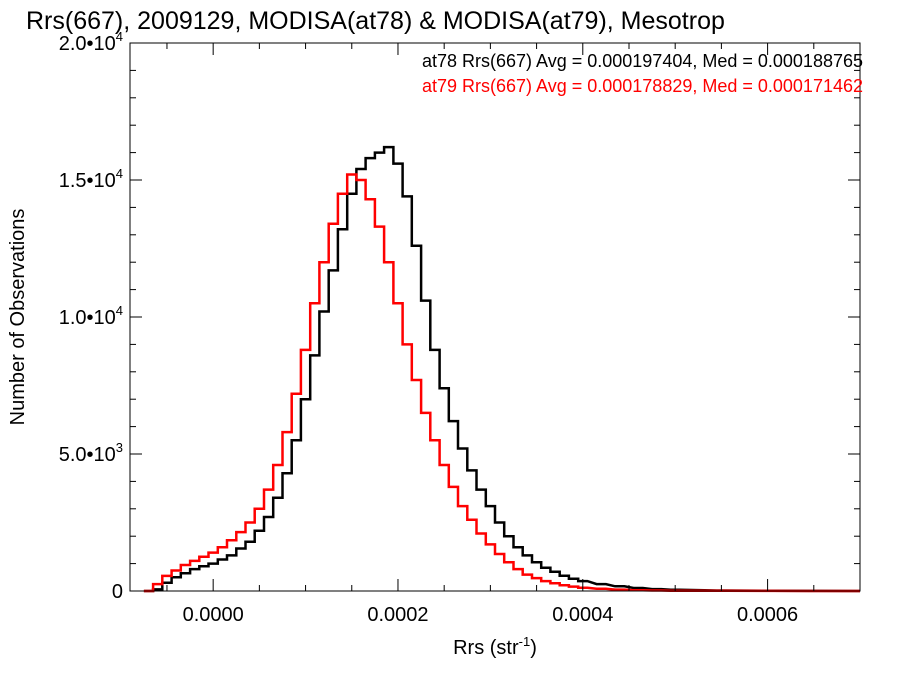 The width and height of the screenshot is (900, 675). I want to click on x-tick-label: 0.0006, so click(767, 615).